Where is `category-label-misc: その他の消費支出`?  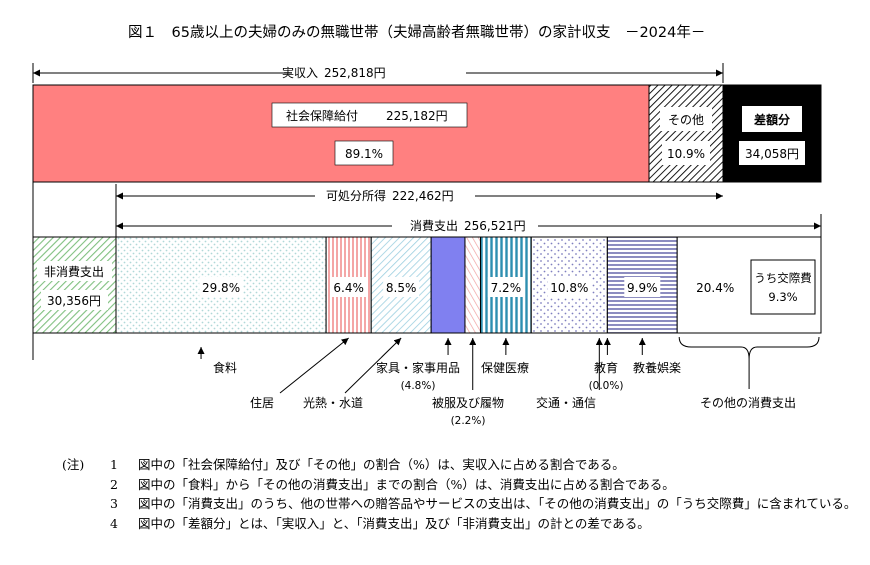 category-label-misc: その他の消費支出 is located at coordinates (748, 402).